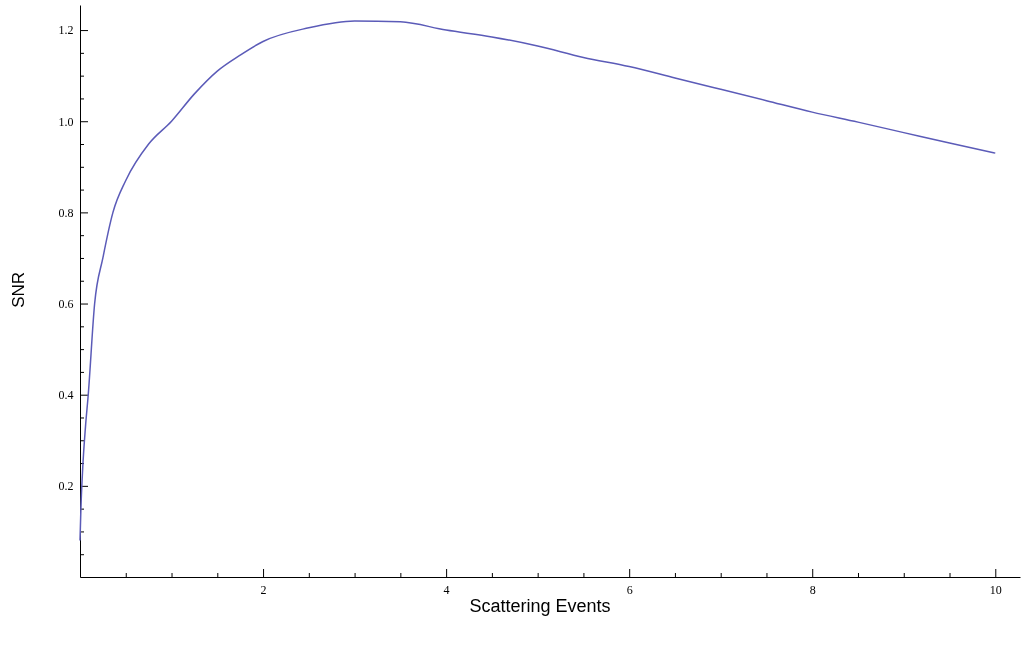 This screenshot has width=1025, height=649. Describe the element at coordinates (66, 303) in the screenshot. I see `y-tick-label: 0.6` at that location.